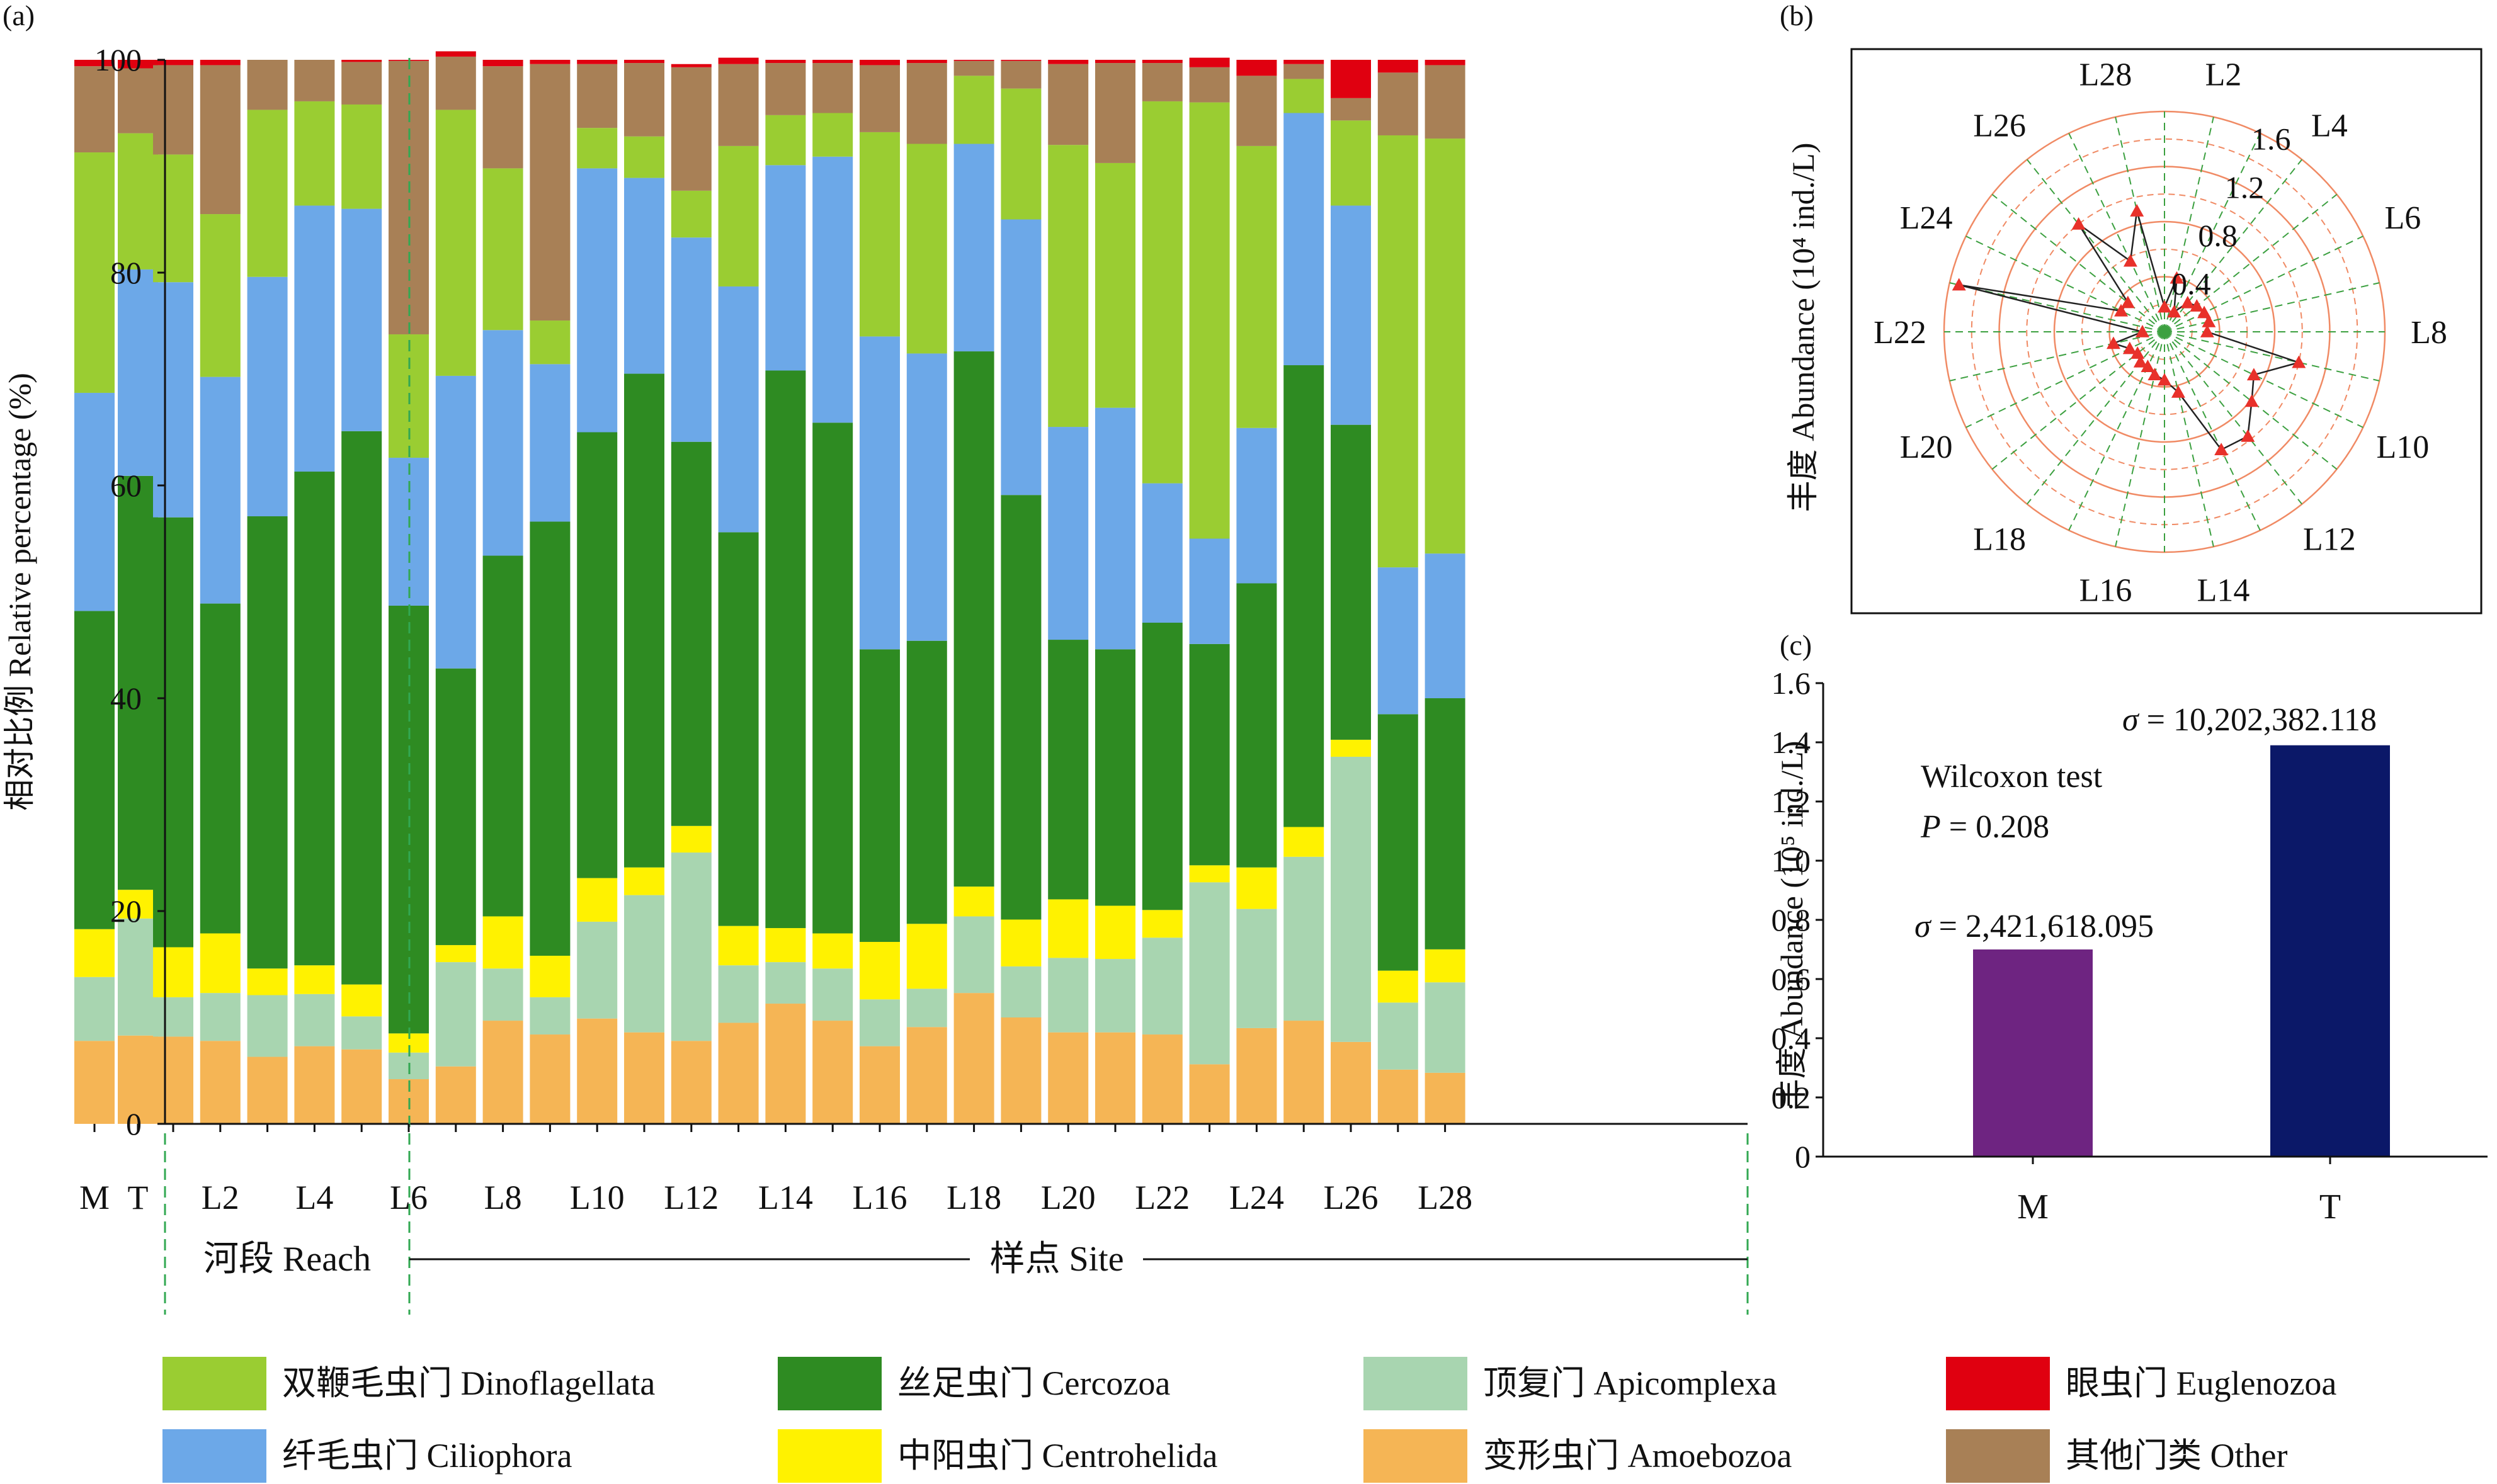 Image resolution: width=2497 pixels, height=1484 pixels. I want to click on bar-L3-ciliophora, so click(267, 397).